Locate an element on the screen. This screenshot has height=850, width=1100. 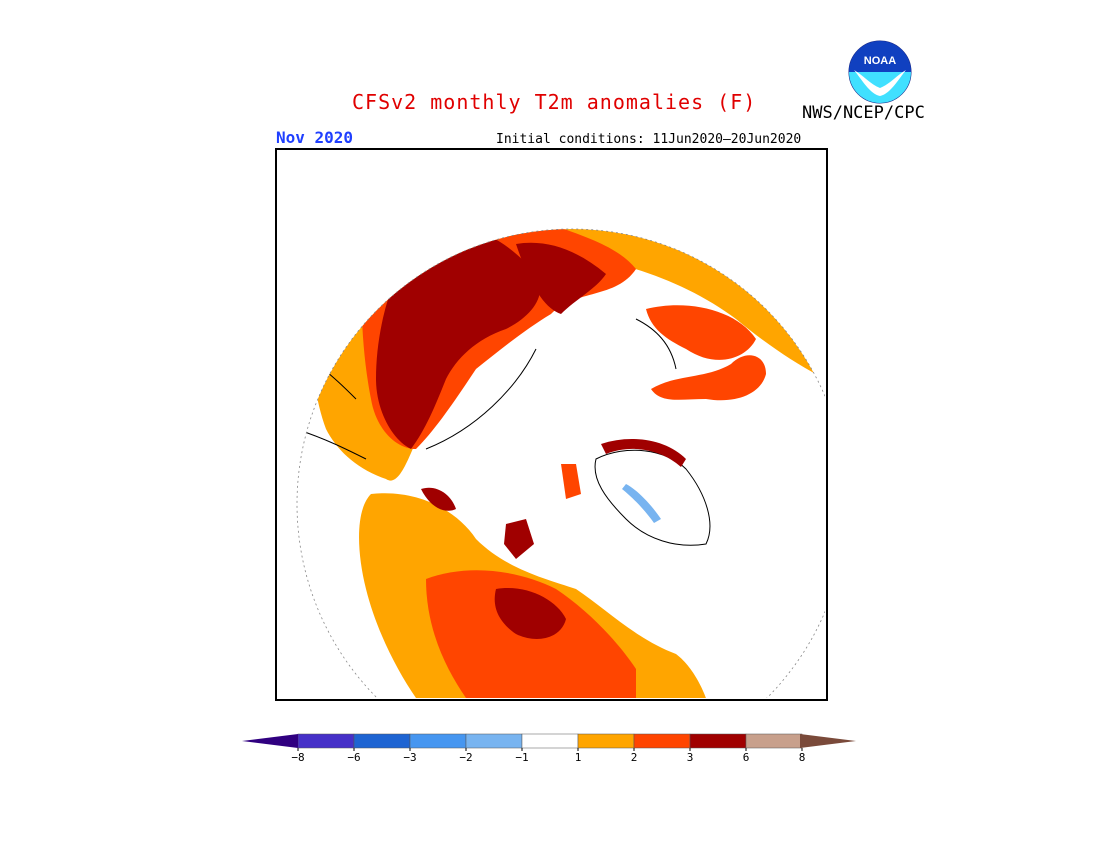
noaa-logo: NOAA is located at coordinates (880, 72).